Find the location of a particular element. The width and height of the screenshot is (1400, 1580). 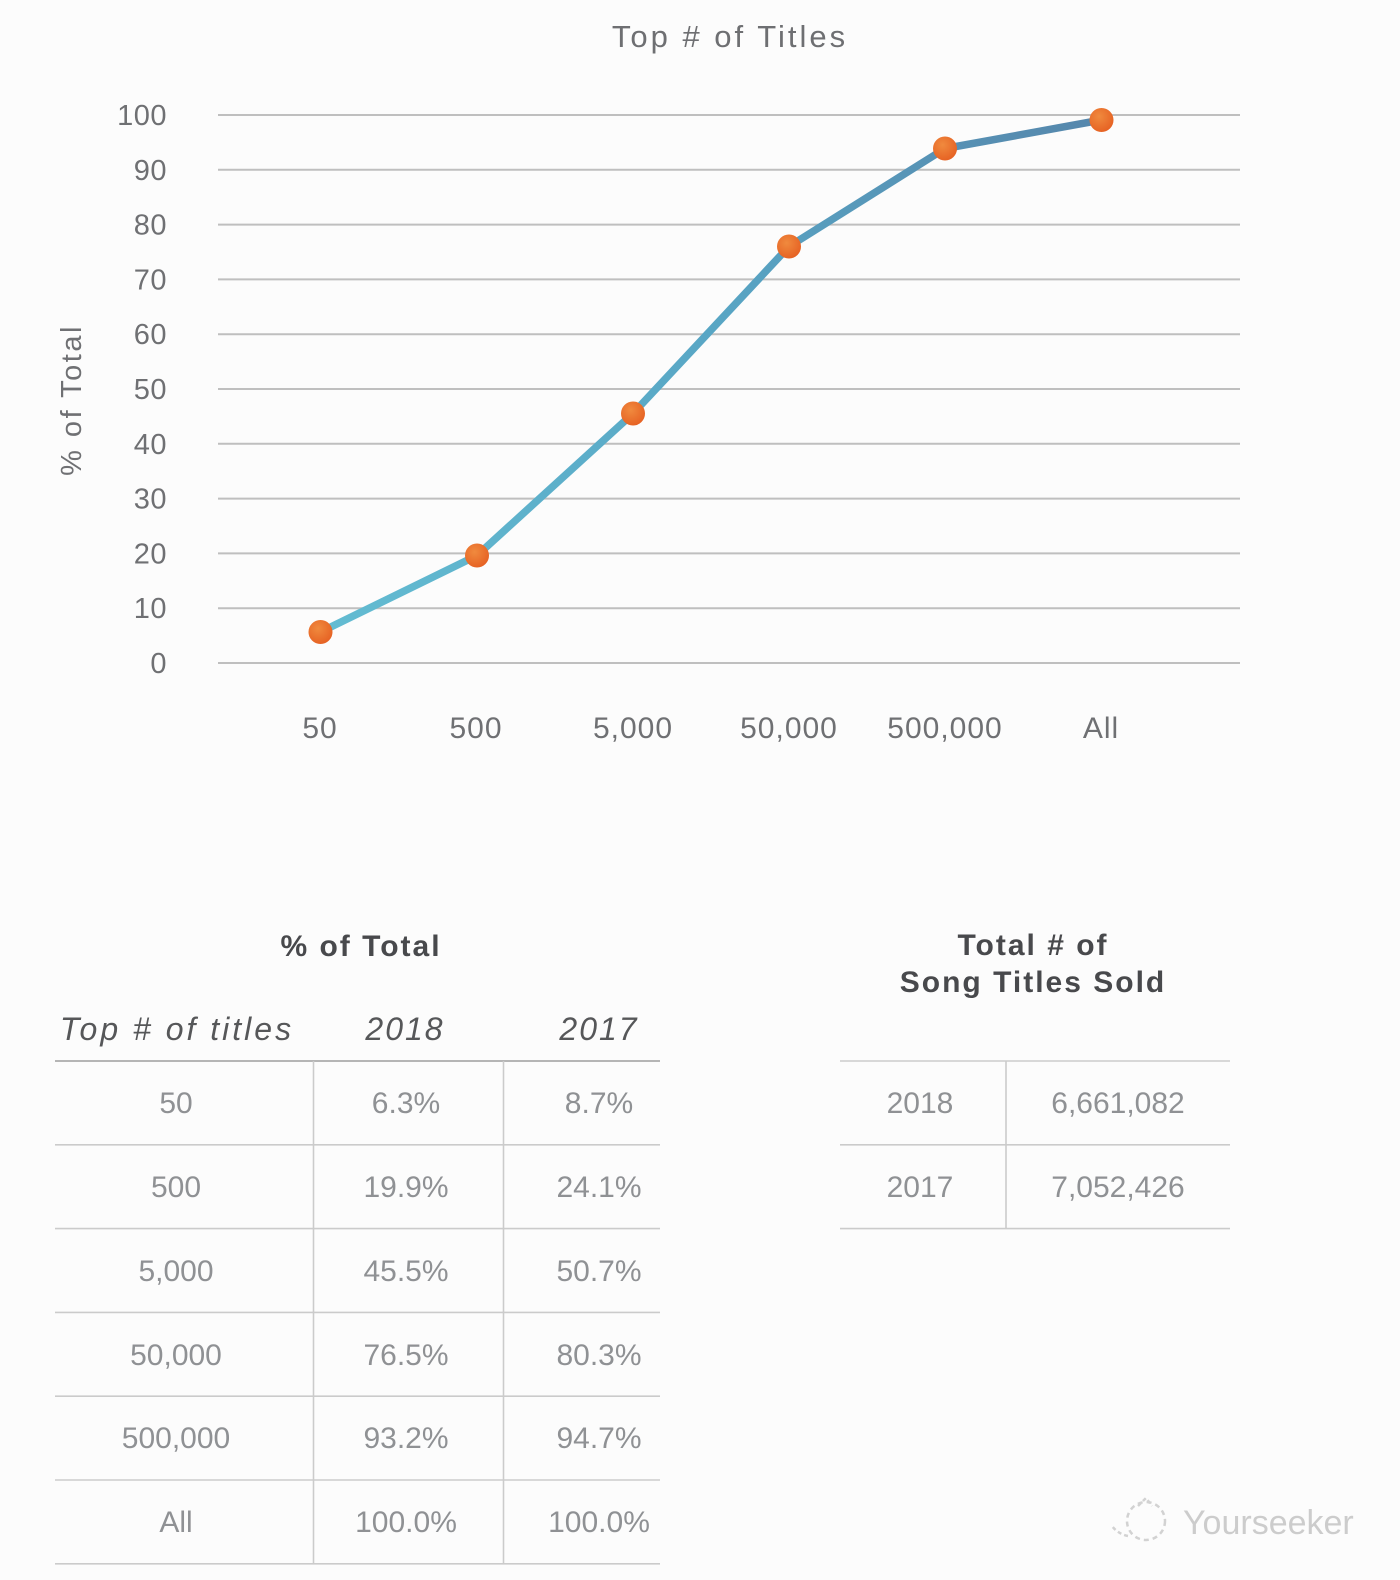

svg-text: Top # of titles is located at coordinates (177, 1029).